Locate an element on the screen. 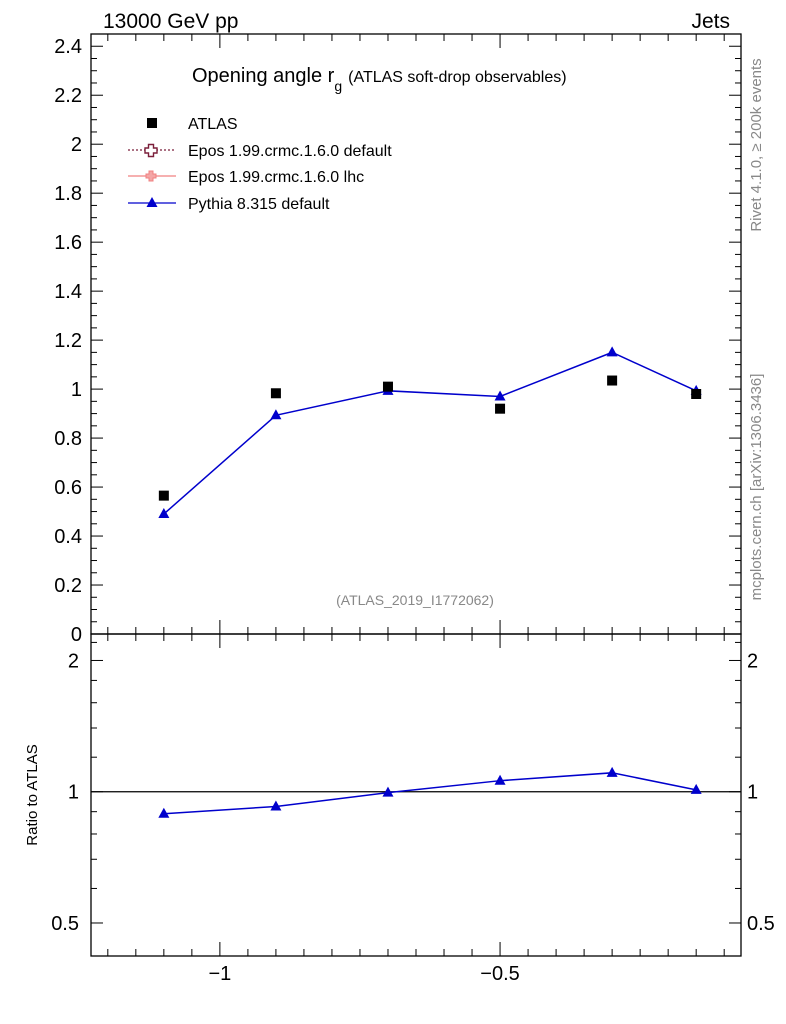 This screenshot has width=786, height=1024. legend-marker-pythia is located at coordinates (152, 202).